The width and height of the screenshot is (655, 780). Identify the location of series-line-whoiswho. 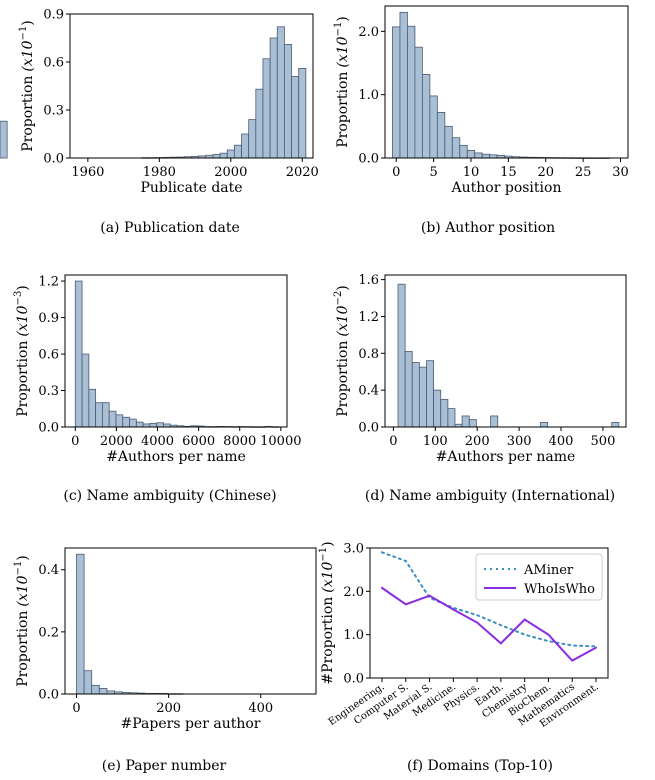
(489, 624).